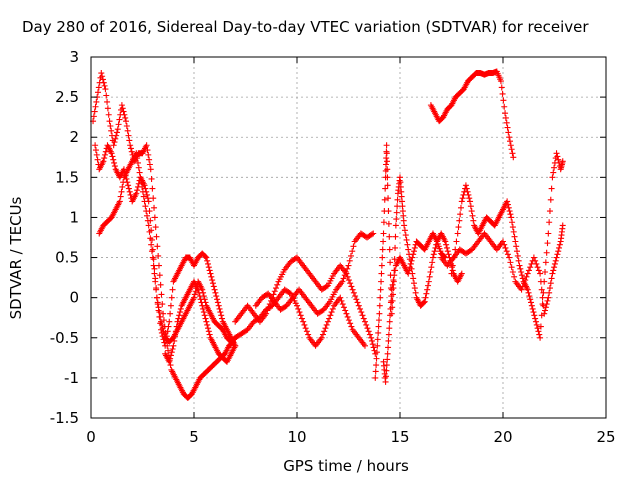 The width and height of the screenshot is (640, 480). I want to click on x-tick-label: 15, so click(399, 437).